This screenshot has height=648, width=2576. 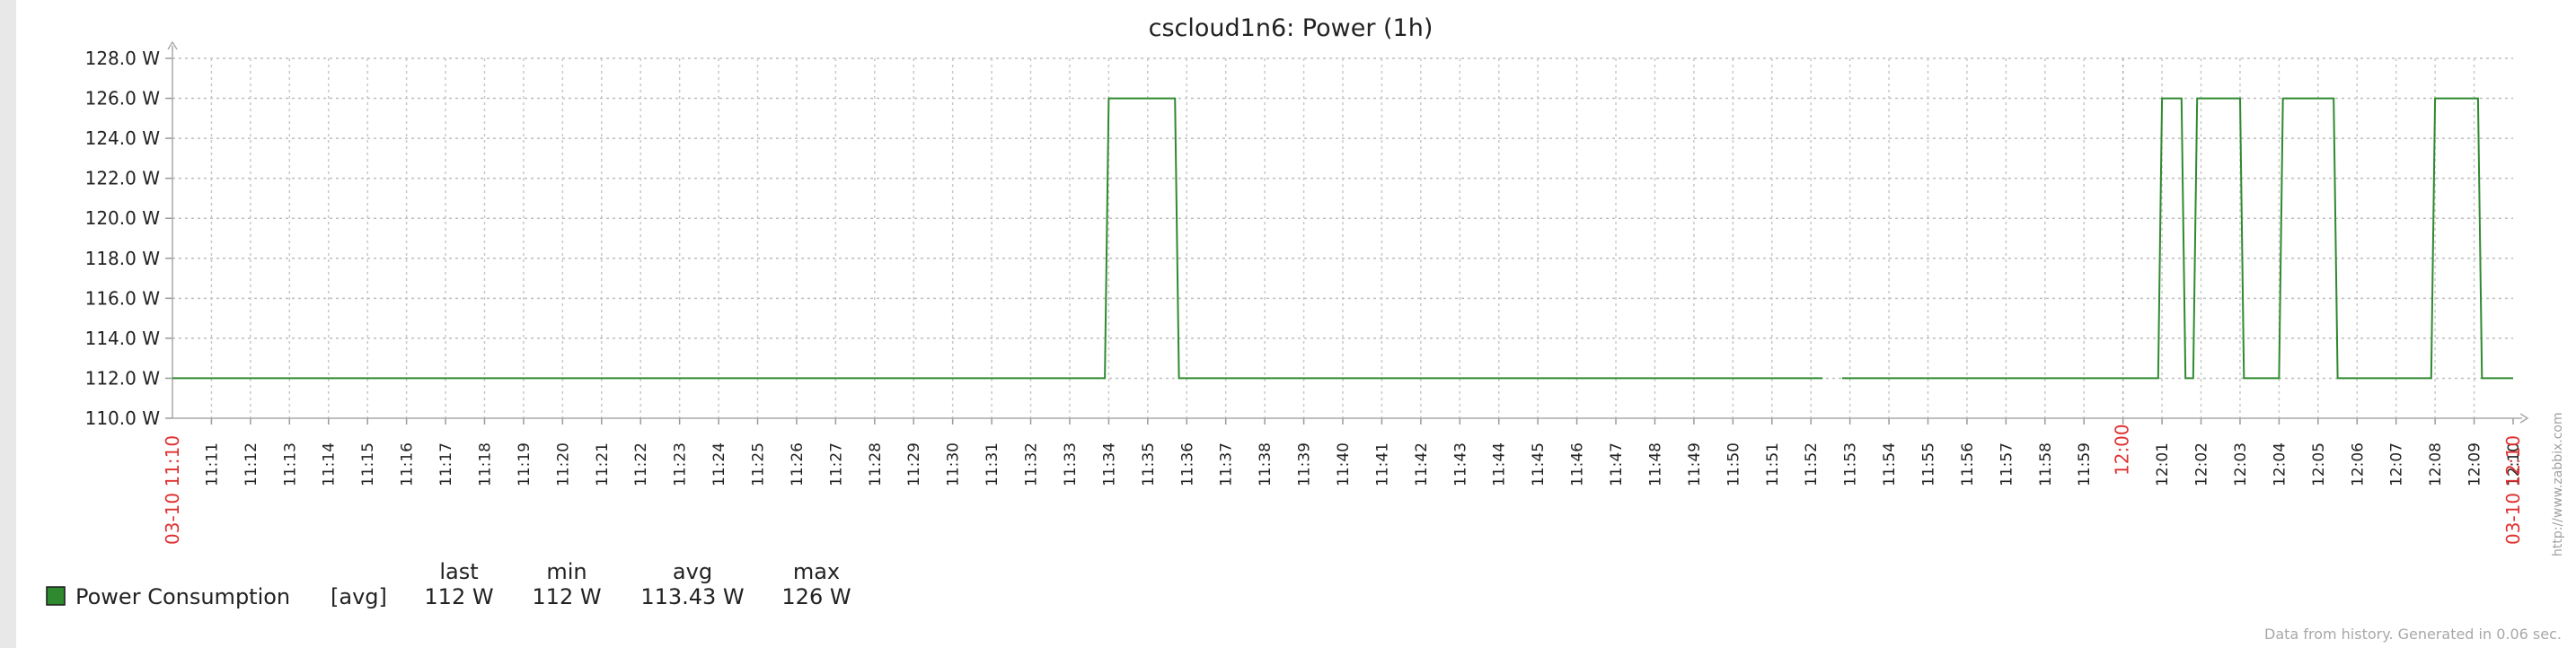 I want to click on x-tick-label: 12:04, so click(x=2280, y=464).